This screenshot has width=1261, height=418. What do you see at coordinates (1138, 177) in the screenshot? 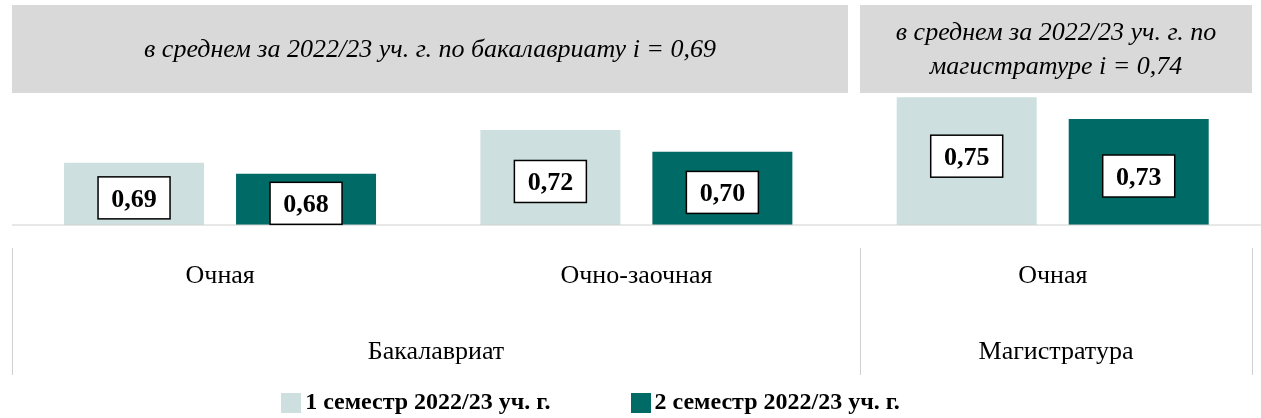
I see `data-label: 0,73` at bounding box center [1138, 177].